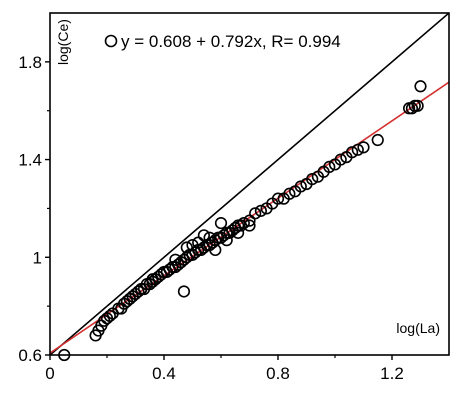 The image size is (474, 402). Describe the element at coordinates (34, 209) in the screenshot. I see `y-axis-ticks: 0.6 1 1.4 1.8` at that location.